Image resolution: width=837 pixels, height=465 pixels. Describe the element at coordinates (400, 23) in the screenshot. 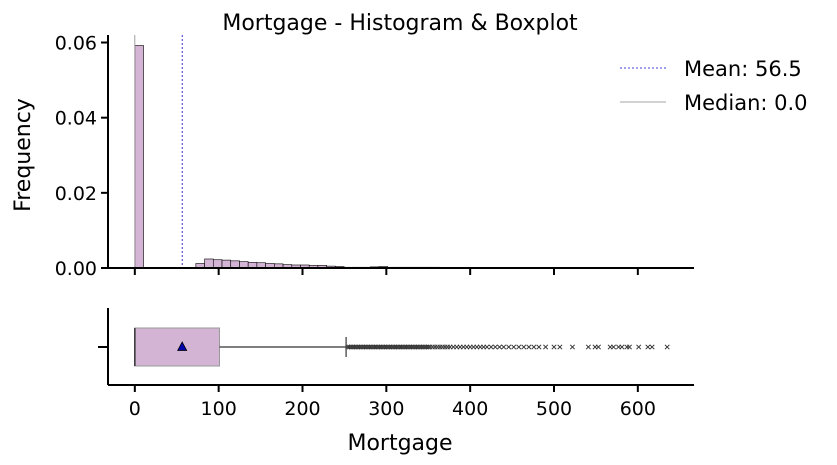

I see `chart-title: Mortgage - Histogram & Boxplot` at that location.